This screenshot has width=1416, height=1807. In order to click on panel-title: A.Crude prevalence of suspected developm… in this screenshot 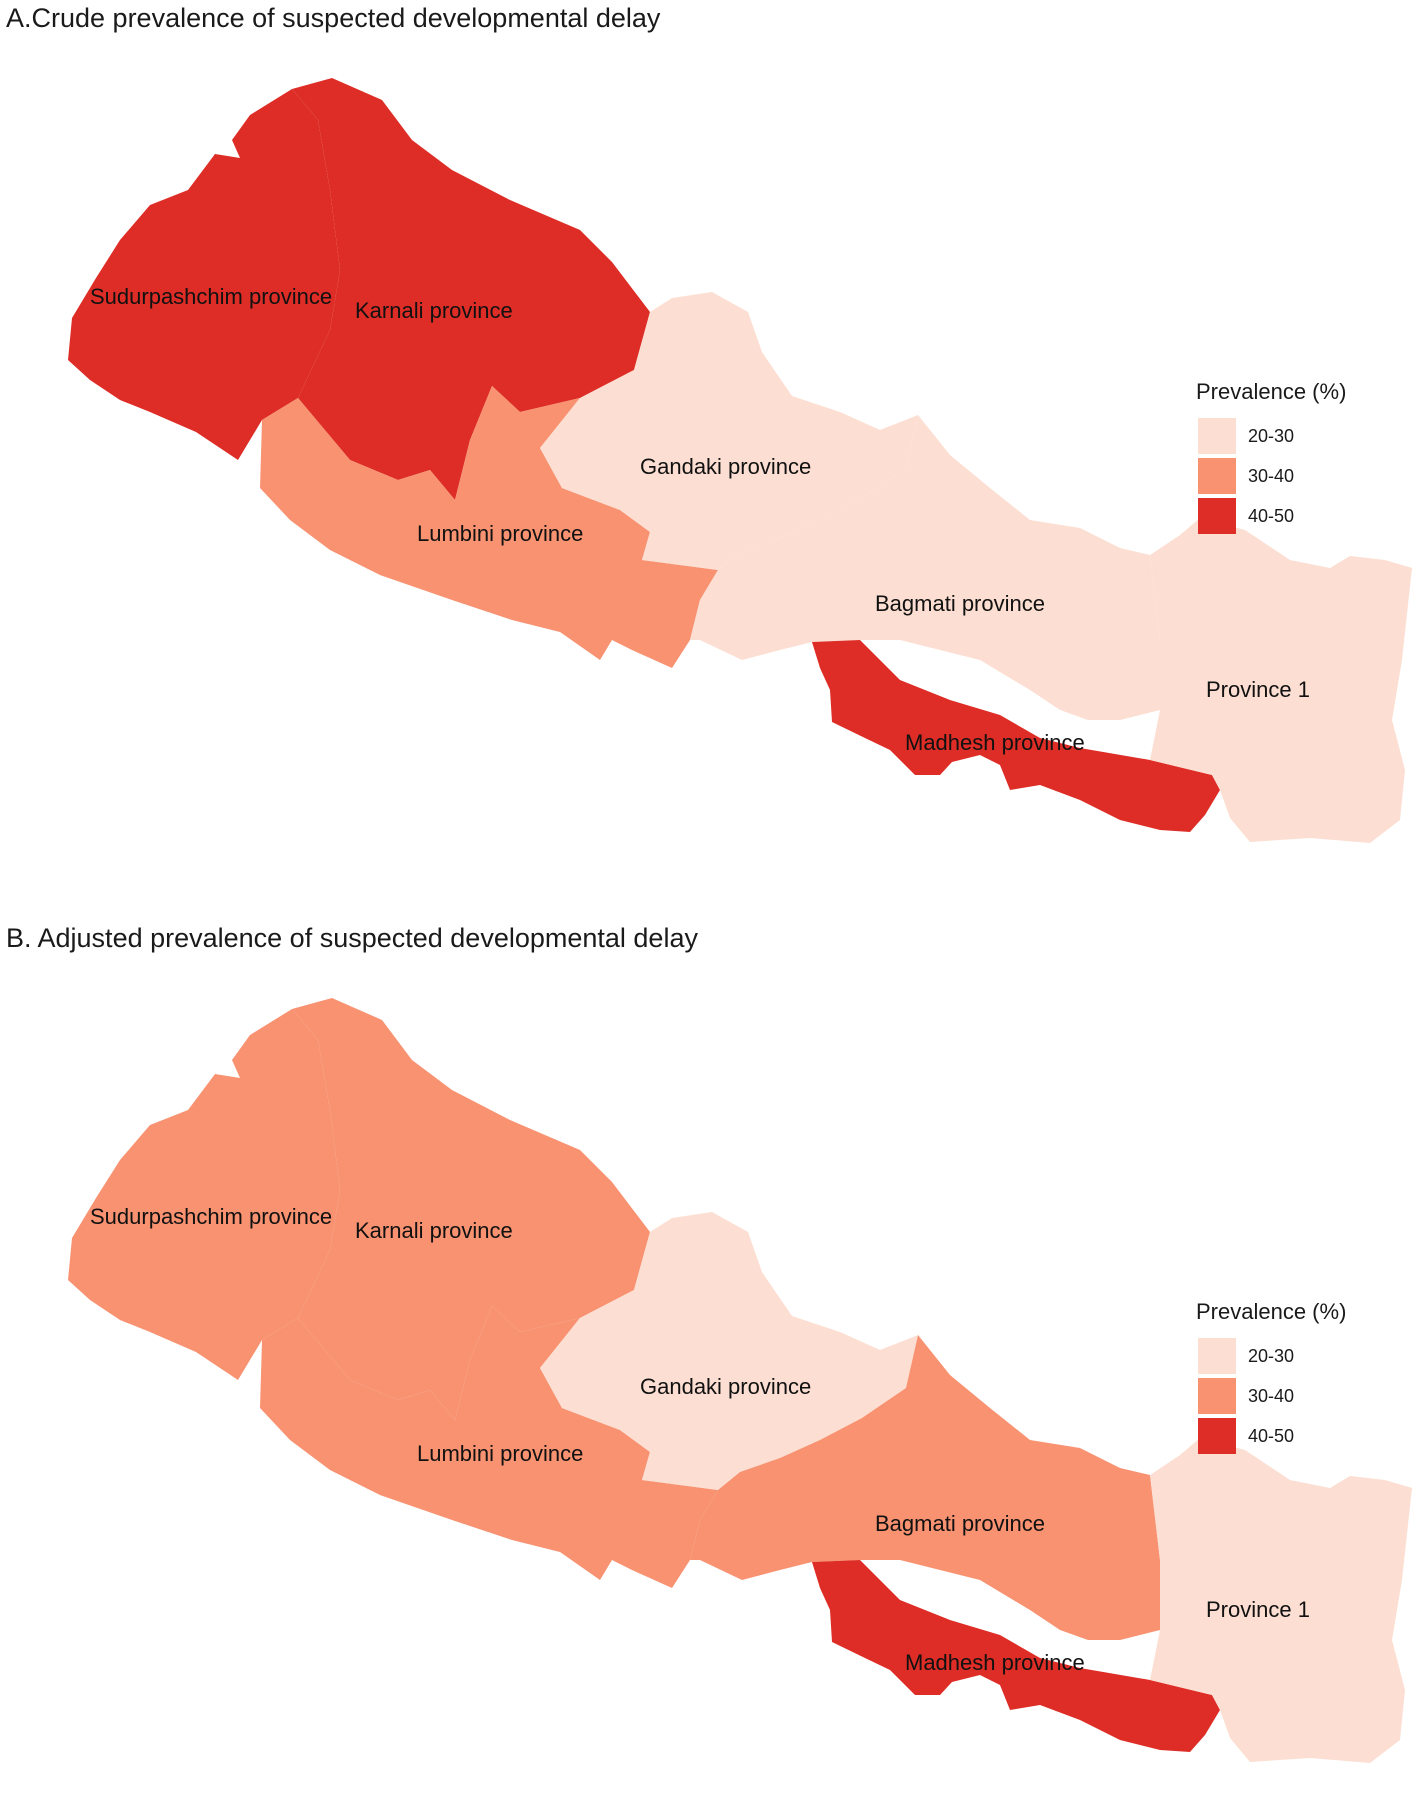, I will do `click(333, 18)`.